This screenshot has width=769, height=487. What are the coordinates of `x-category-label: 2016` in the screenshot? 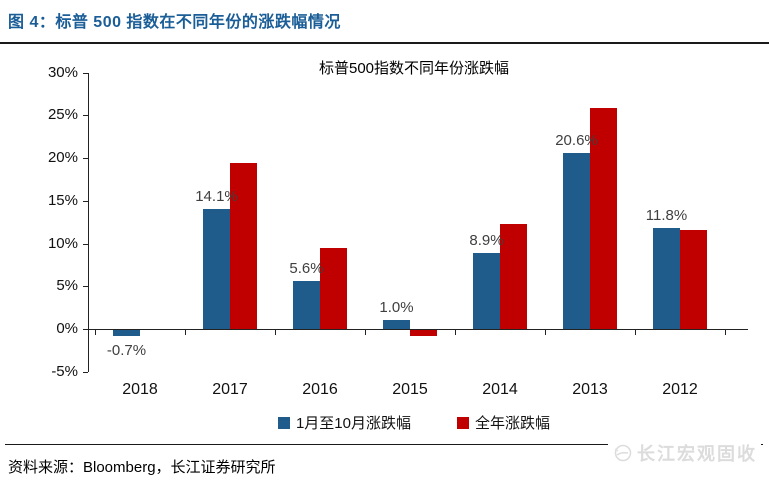 It's located at (320, 389).